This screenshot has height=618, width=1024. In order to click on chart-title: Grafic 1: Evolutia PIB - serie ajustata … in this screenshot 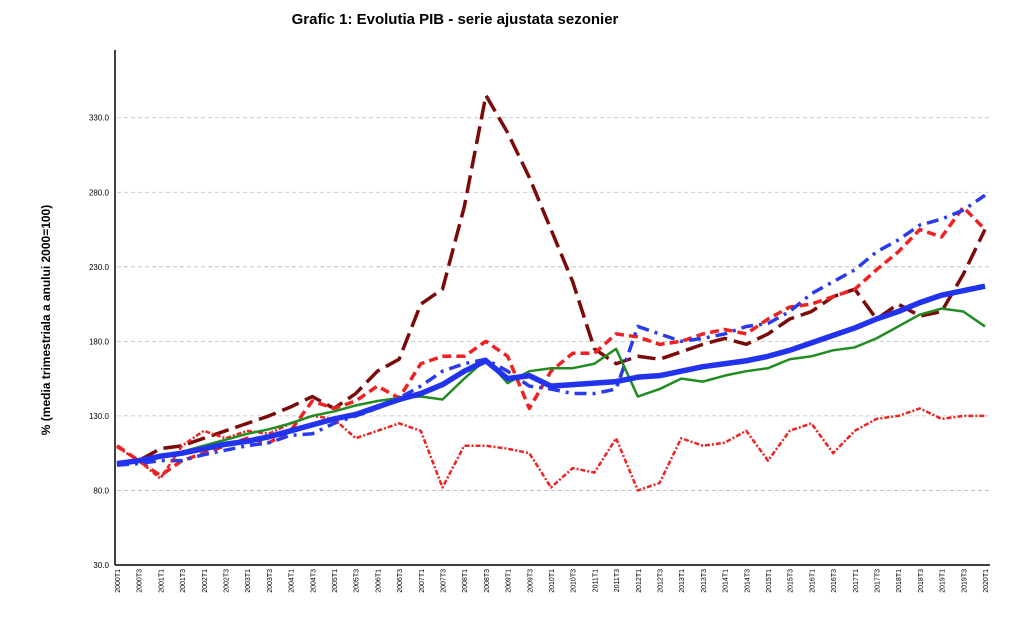, I will do `click(455, 19)`.